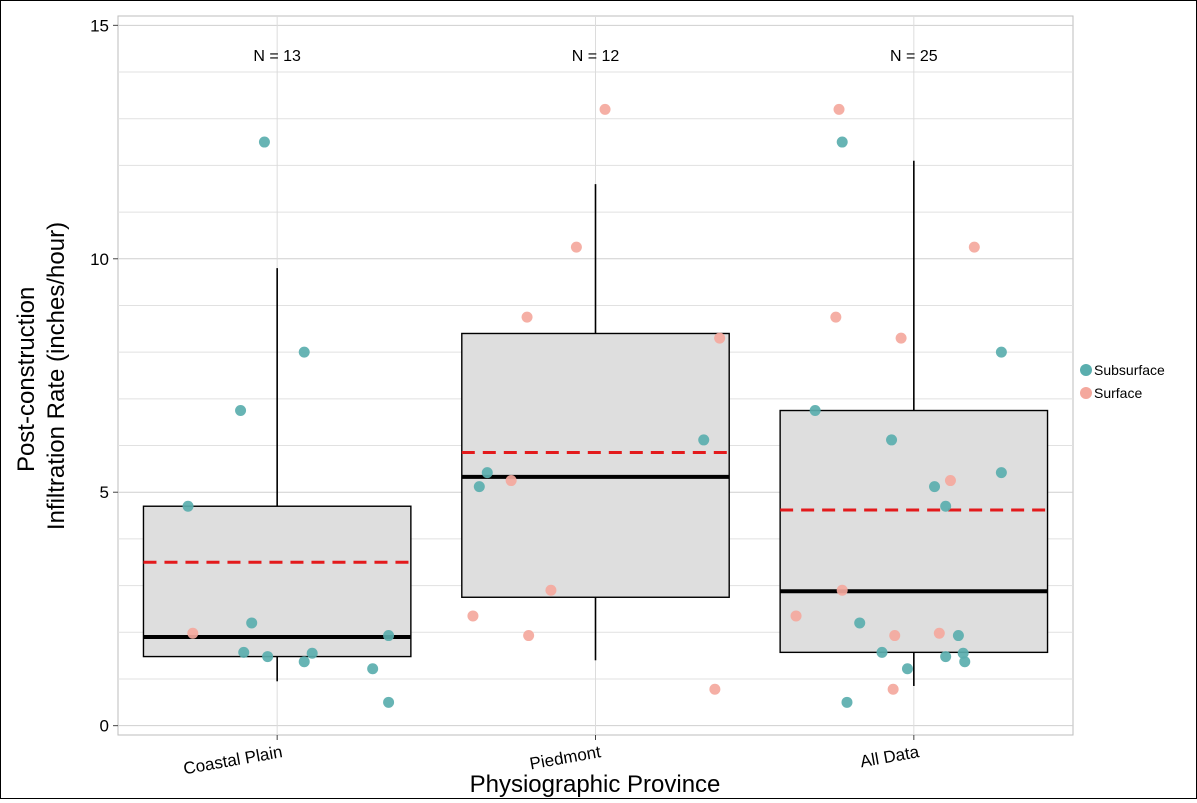 The image size is (1197, 803). What do you see at coordinates (1086, 393) in the screenshot?
I see `legend-key-surface` at bounding box center [1086, 393].